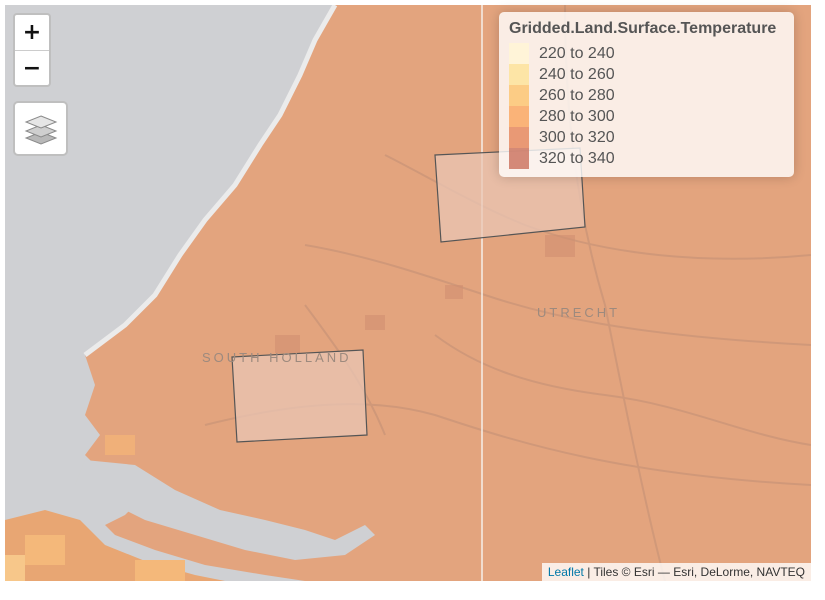  I want to click on attribution-text: | Tiles © Esri — Esri, DeLorme, NAVTEQ, so click(696, 572).